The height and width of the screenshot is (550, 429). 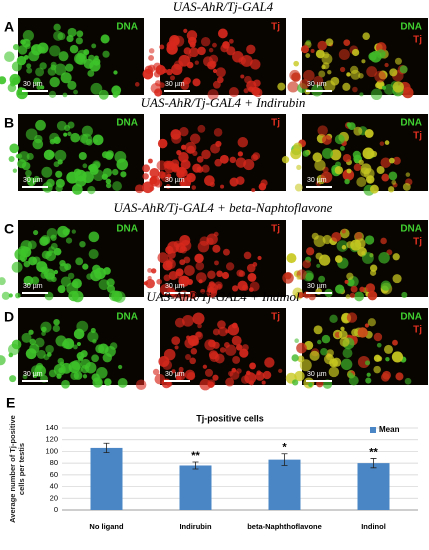 What do you see at coordinates (54, 462) in the screenshot?
I see `y-tick-label: 80` at bounding box center [54, 462].